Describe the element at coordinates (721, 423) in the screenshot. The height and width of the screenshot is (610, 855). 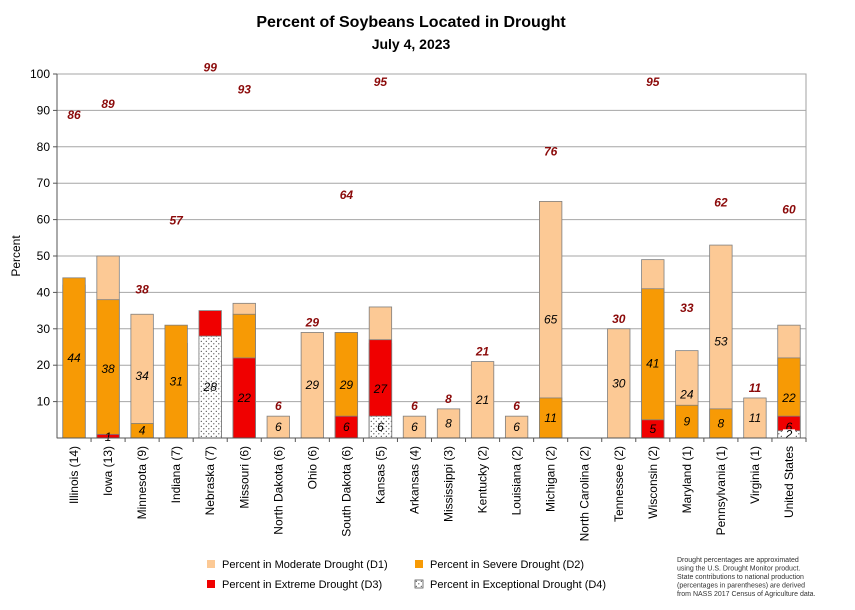
I see `segment-label-d2: 8` at that location.